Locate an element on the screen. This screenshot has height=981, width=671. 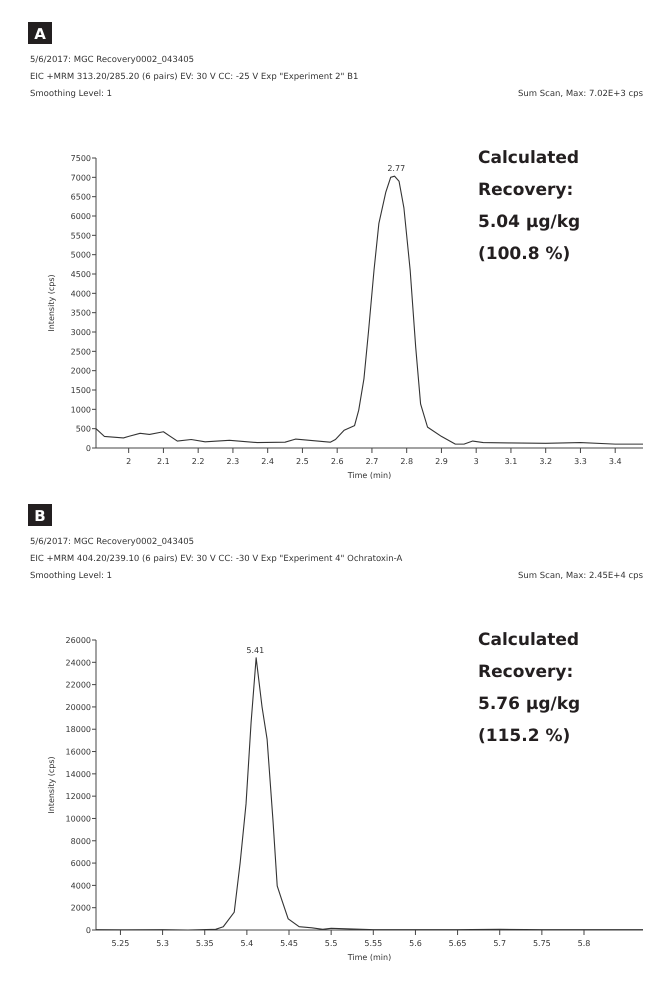
chart-subtitle: 5/6/2017: MGC Recovery0002_043405 EIC +MRM 313.20/285.20 (6 pairs) EV: 30 V CC: -25 V Exp "Experiment 2" B1 Smoothing Level: 1 is located at coordinates (194, 77).